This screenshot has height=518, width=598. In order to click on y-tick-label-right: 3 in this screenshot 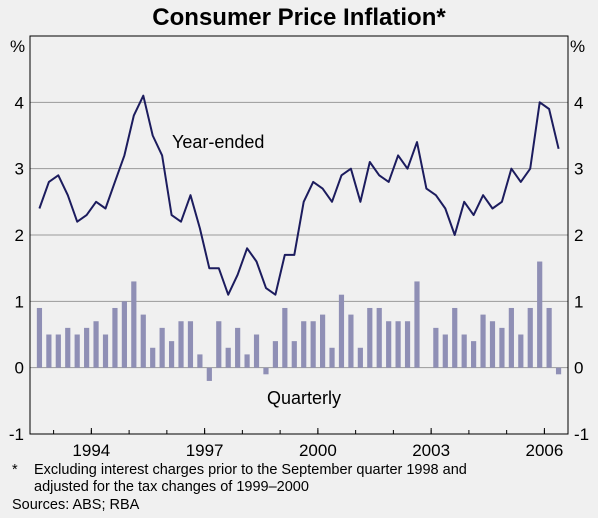, I will do `click(578, 169)`.